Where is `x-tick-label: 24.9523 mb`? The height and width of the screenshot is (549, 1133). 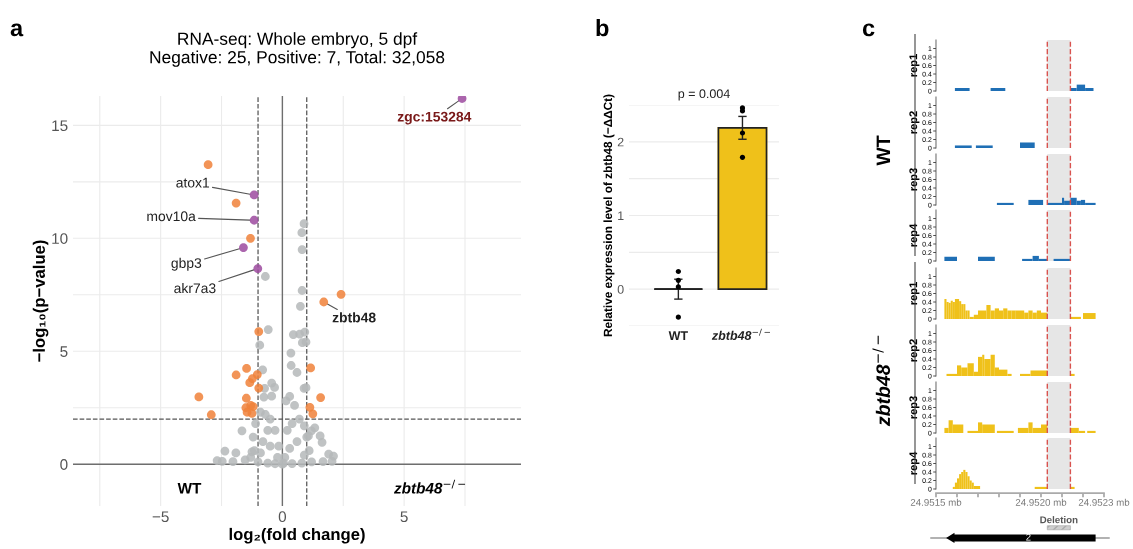 x-tick-label: 24.9523 mb is located at coordinates (1104, 502).